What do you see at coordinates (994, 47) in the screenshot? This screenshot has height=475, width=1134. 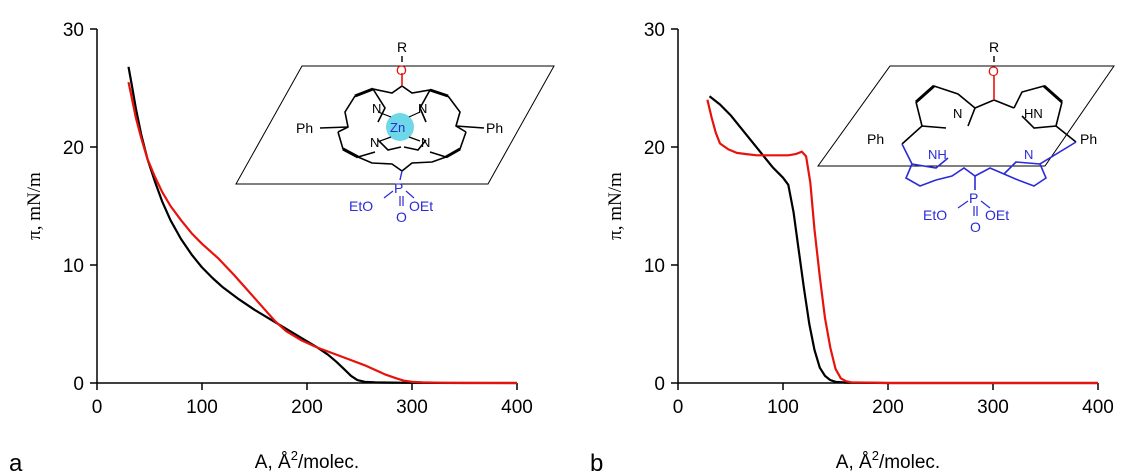 I see `panel-b-r-label: R` at bounding box center [994, 47].